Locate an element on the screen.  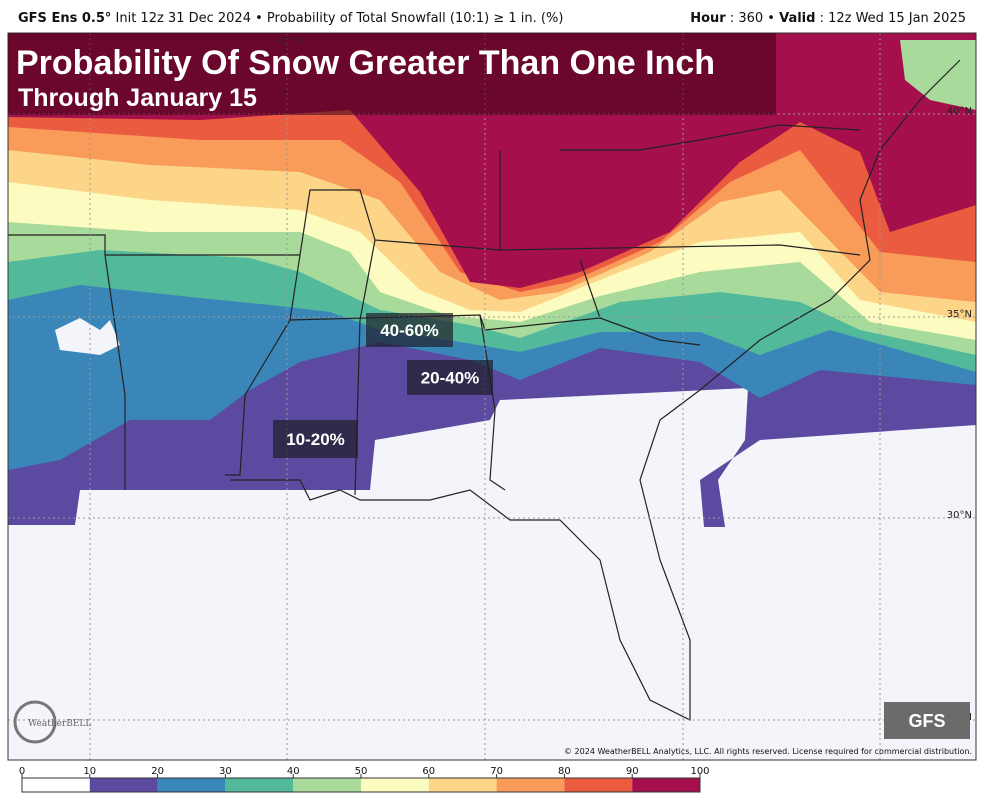
latitude-label: 35°N is located at coordinates (959, 314).